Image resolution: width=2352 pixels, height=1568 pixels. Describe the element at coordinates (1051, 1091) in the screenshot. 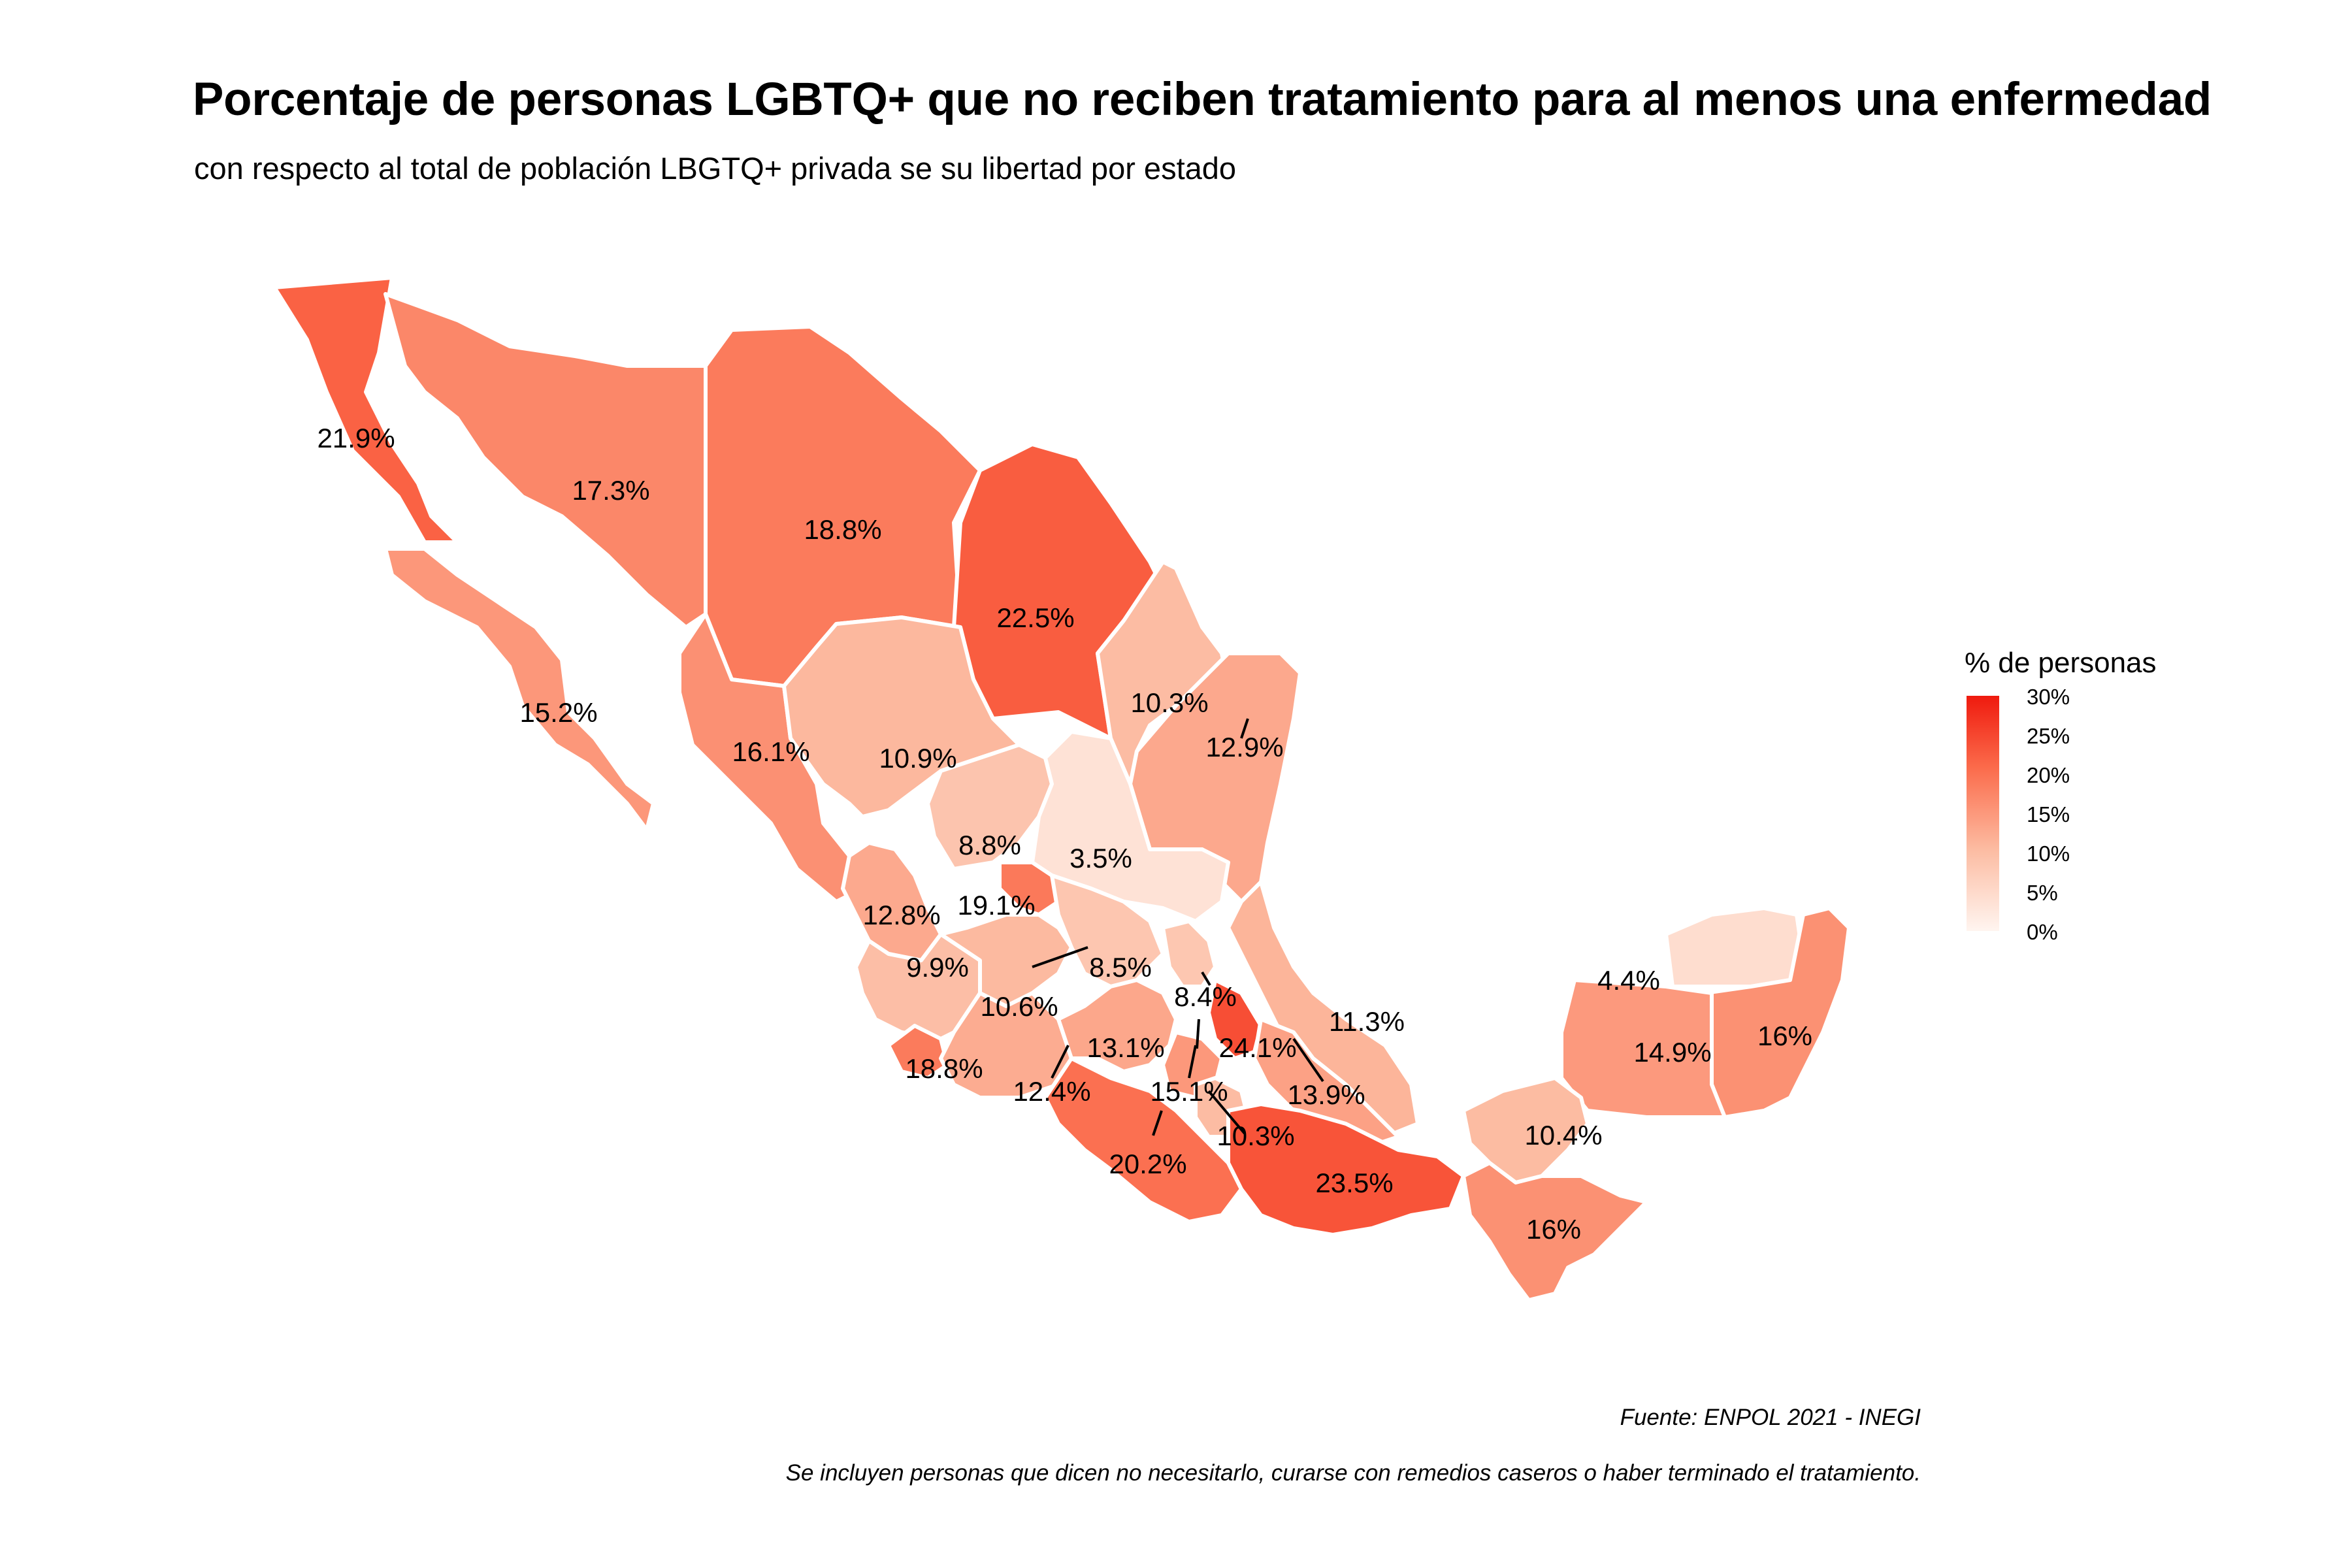

I see `state-value-label: 12.4%` at that location.